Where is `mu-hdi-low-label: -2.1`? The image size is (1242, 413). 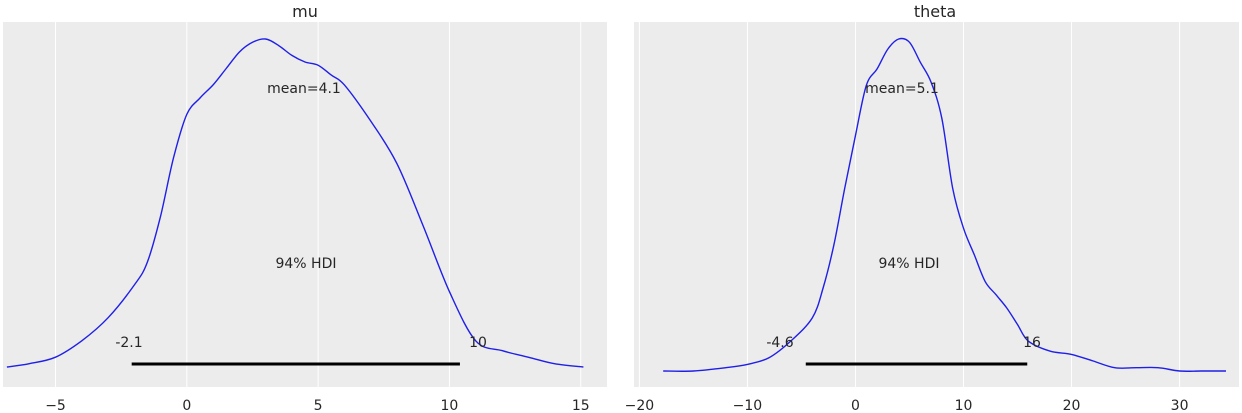
mu-hdi-low-label: -2.1 is located at coordinates (128, 343).